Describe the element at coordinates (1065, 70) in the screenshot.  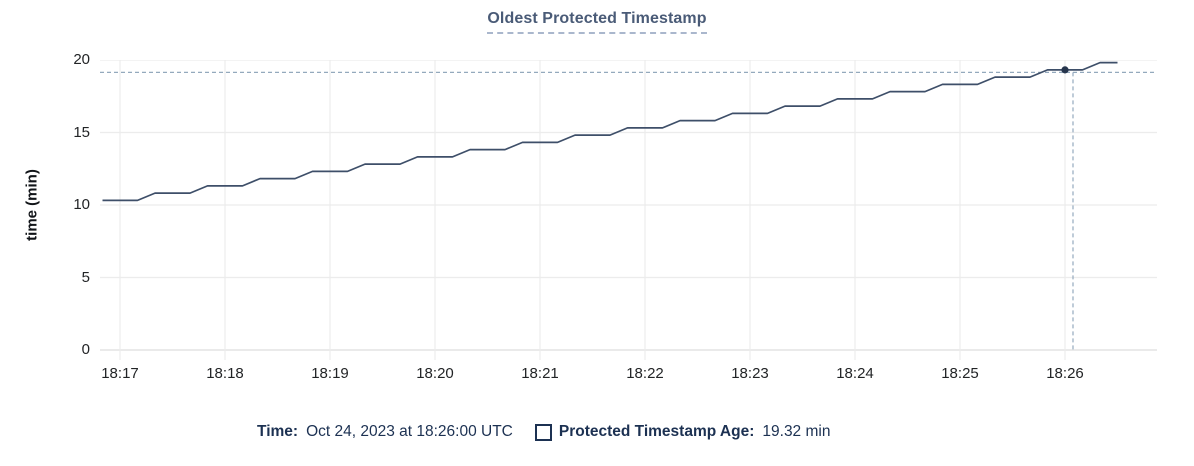
I see `hover-point-dot` at that location.